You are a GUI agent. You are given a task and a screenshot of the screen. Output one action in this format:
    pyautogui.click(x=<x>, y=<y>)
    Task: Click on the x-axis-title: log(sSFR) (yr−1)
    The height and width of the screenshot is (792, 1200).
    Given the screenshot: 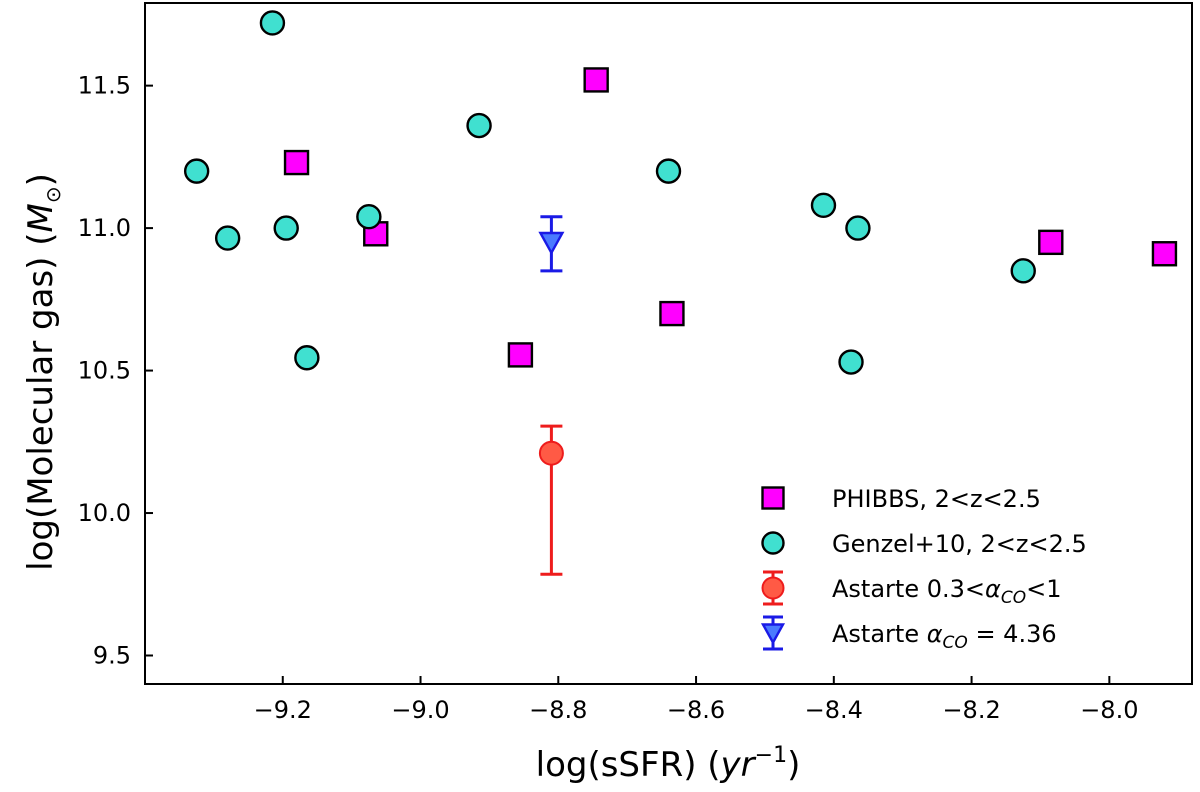 What is the action you would take?
    pyautogui.click(x=668, y=764)
    